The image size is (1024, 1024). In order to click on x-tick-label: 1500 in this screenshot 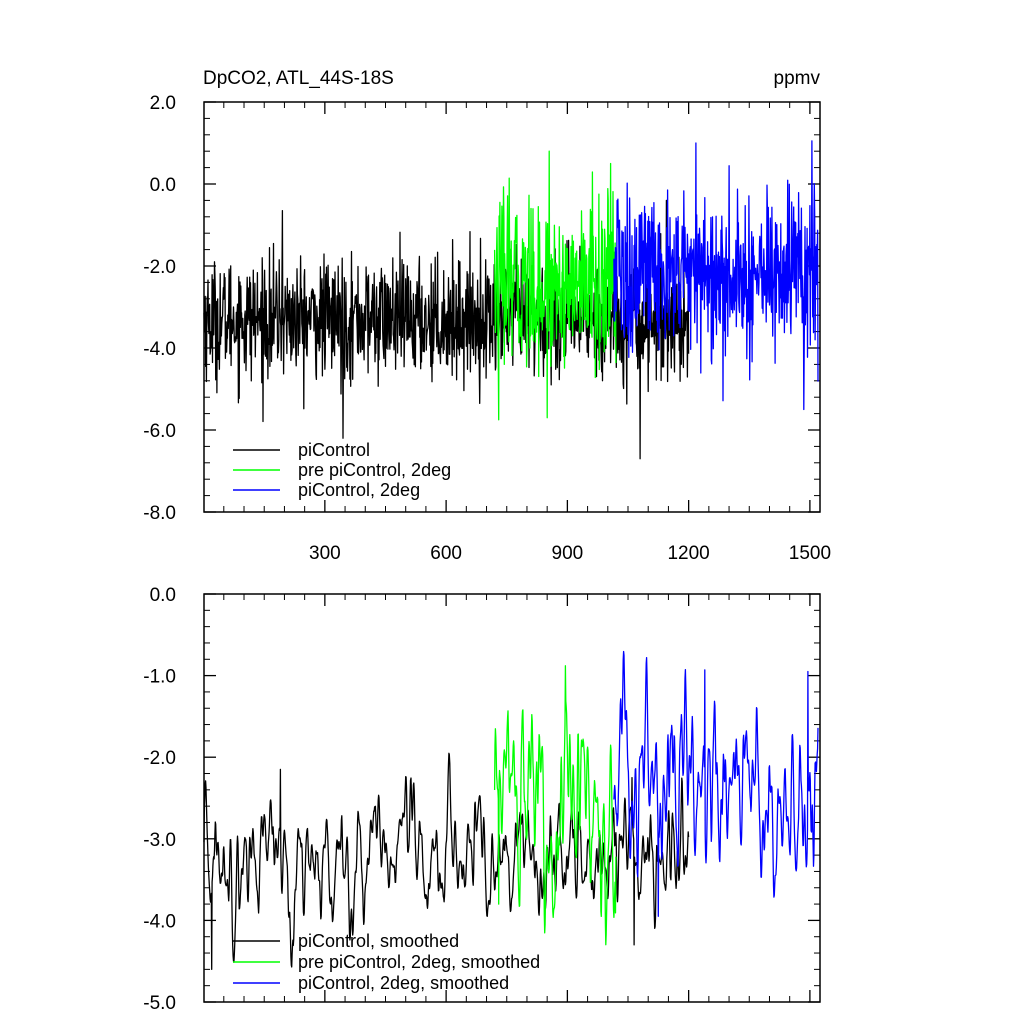, I will do `click(810, 553)`.